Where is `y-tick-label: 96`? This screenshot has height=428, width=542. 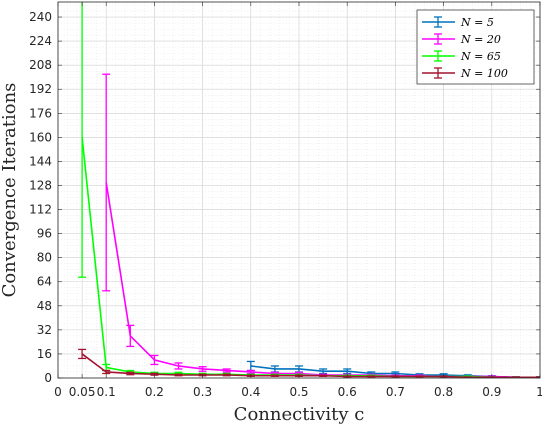
y-tick-label: 96 is located at coordinates (44, 234).